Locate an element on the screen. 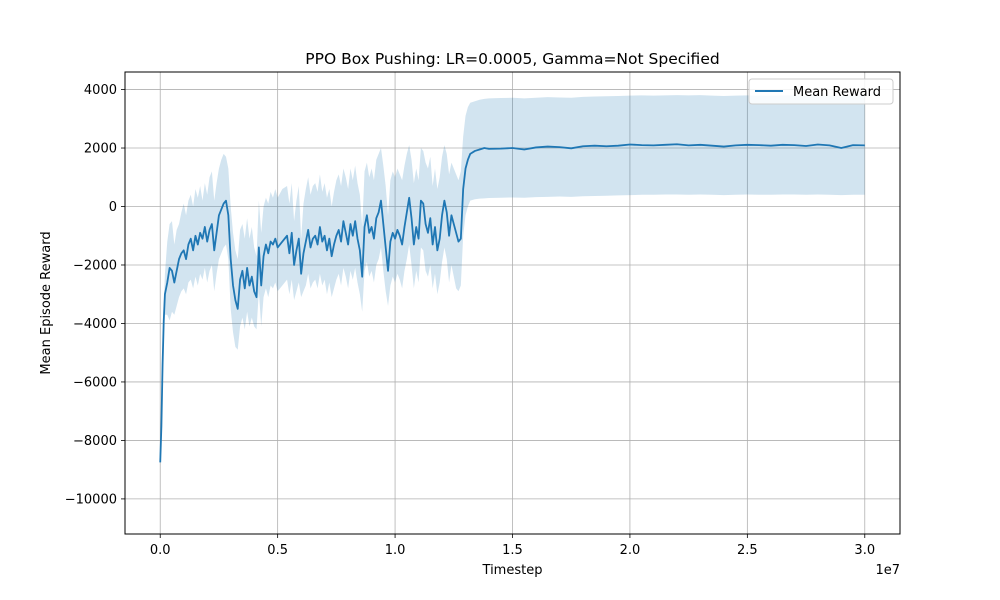  y-tick-label: 0 is located at coordinates (113, 207).